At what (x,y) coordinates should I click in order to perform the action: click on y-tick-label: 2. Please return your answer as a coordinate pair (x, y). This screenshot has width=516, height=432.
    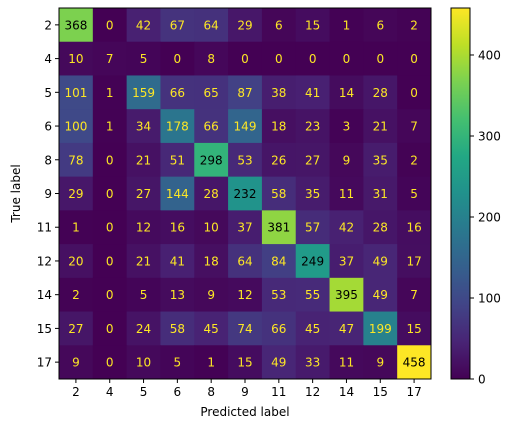
    Looking at the image, I should click on (48, 25).